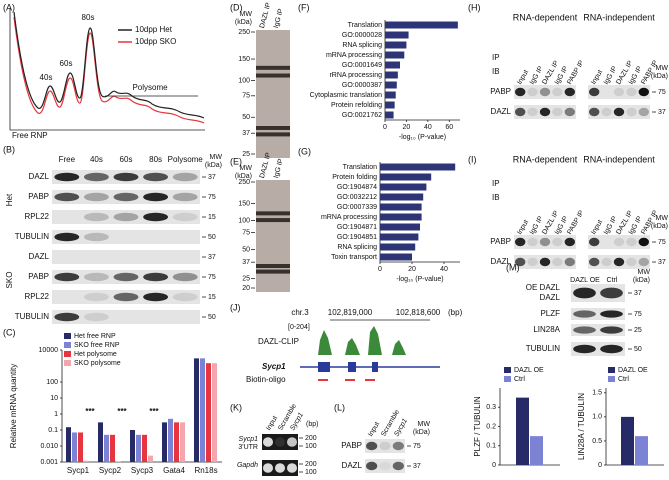 This screenshot has height=480, width=669. I want to click on clip-coverage, so click(359, 340).